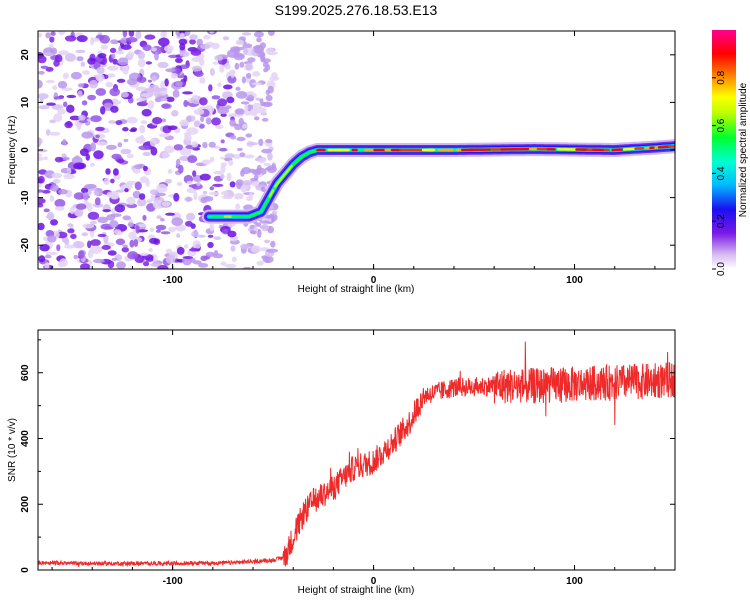  What do you see at coordinates (719, 173) in the screenshot?
I see `colorbar-ticks: 0.0 0.2 0.4 0.6 0.8` at bounding box center [719, 173].